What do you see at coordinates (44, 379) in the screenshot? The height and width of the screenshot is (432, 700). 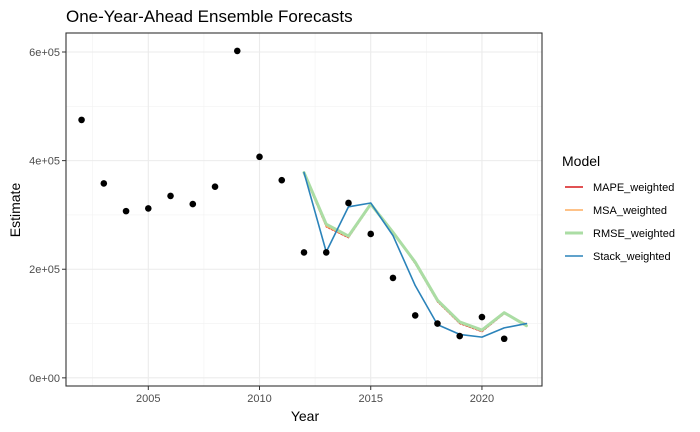 I see `y-tick-label: 0e+00` at bounding box center [44, 379].